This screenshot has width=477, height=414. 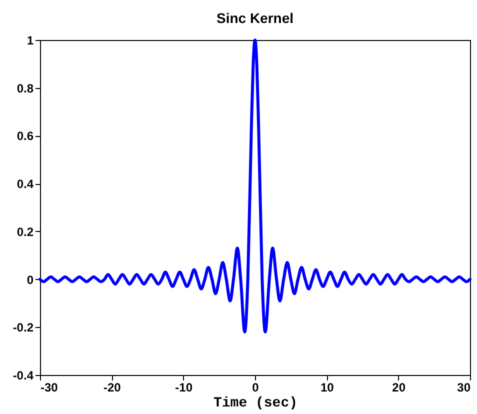 What do you see at coordinates (23, 375) in the screenshot?
I see `y-tick-label: -0.4` at bounding box center [23, 375].